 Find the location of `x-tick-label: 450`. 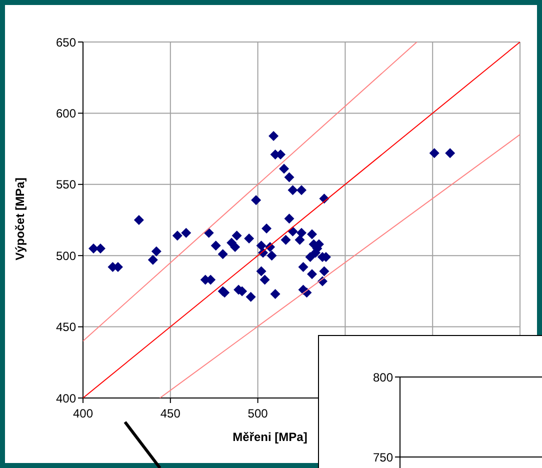

x-tick-label: 450 is located at coordinates (170, 413).